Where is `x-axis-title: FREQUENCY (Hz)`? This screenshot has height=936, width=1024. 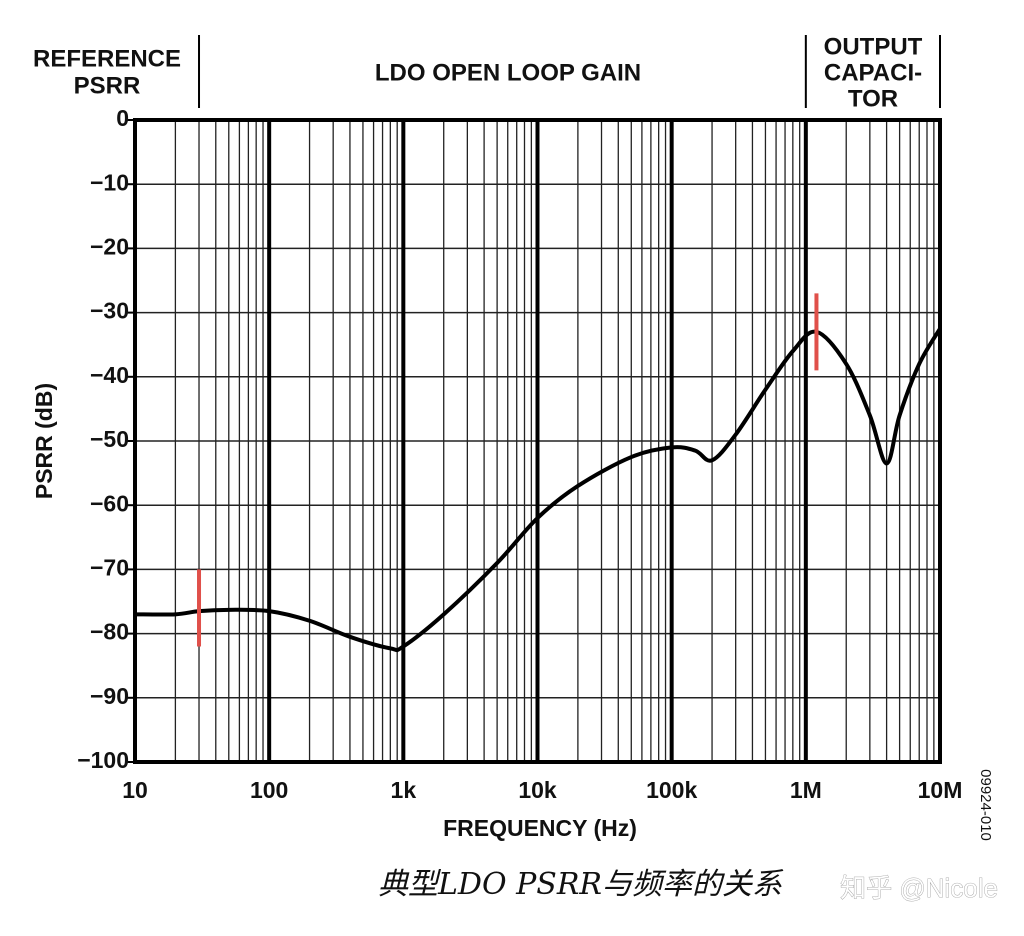
x-axis-title: FREQUENCY (Hz) is located at coordinates (540, 828).